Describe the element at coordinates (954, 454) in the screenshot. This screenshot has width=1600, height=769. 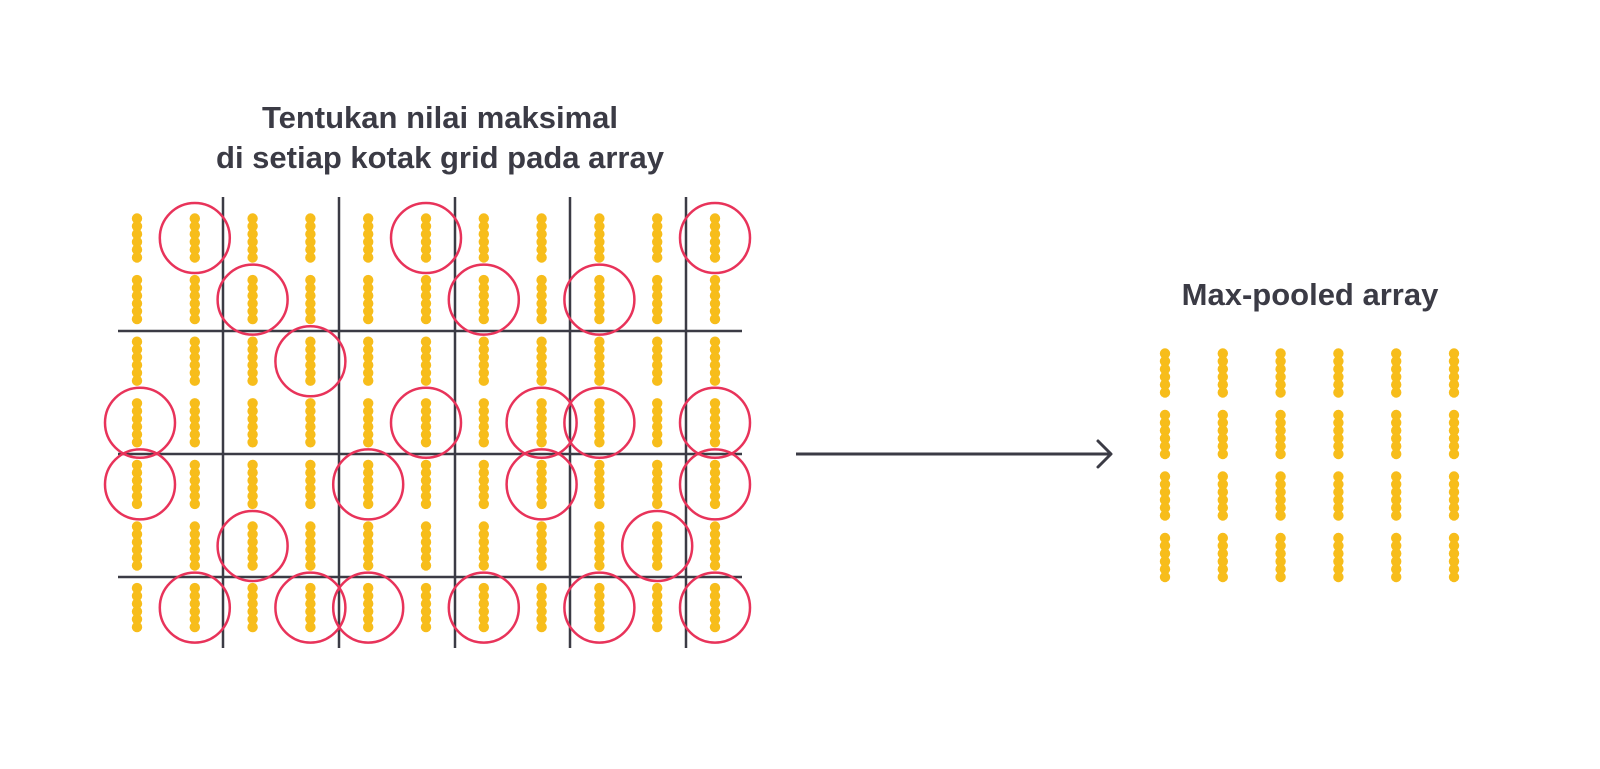
I see `arrow-right-icon` at that location.